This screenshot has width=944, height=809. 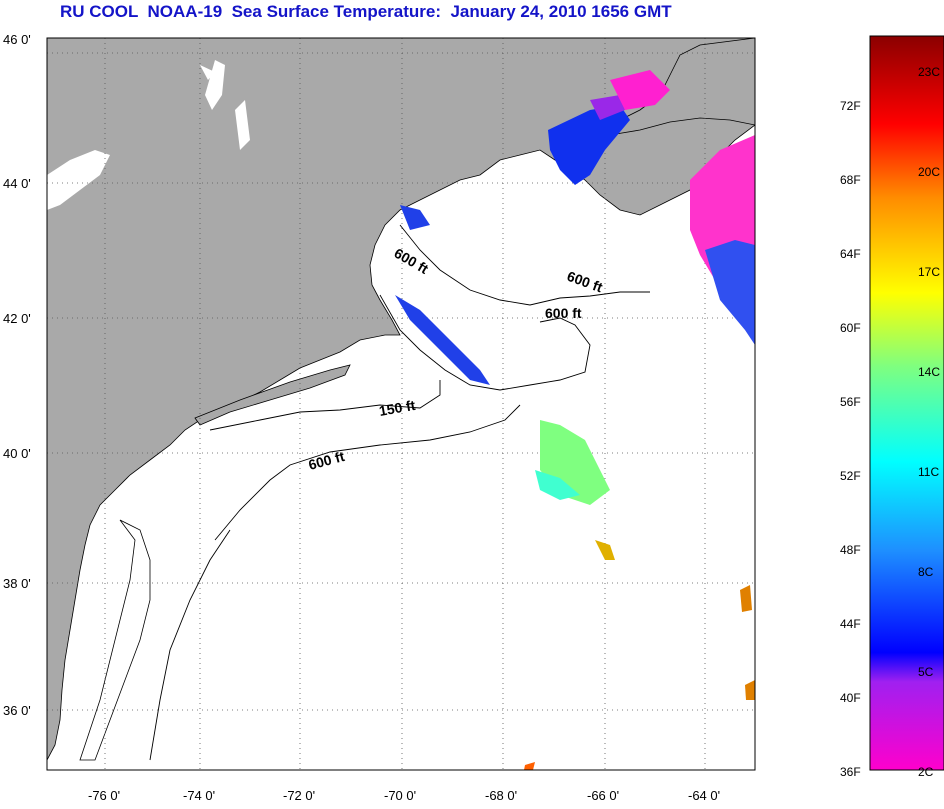 I want to click on colorbar-f-label: 36F, so click(x=850, y=772).